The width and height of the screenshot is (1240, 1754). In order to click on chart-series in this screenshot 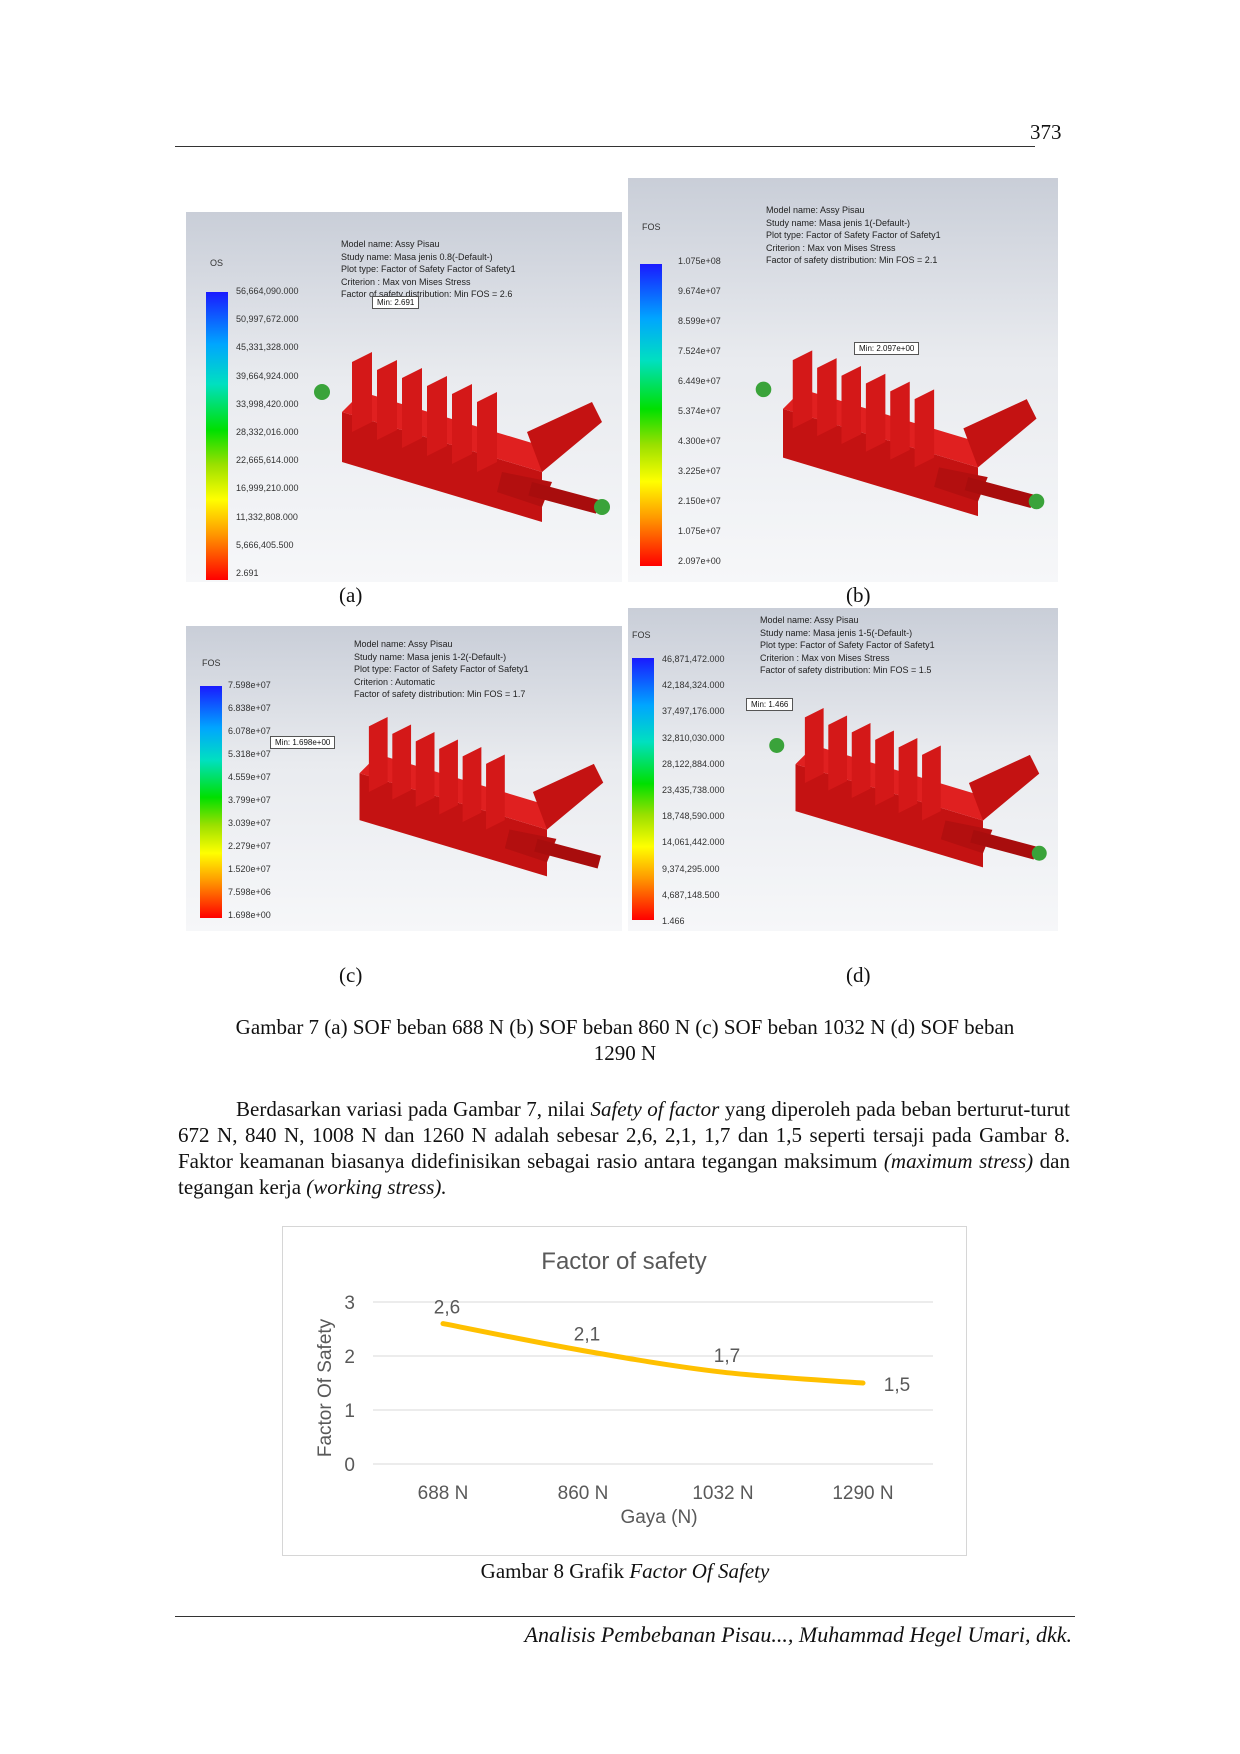, I will do `click(653, 1353)`.